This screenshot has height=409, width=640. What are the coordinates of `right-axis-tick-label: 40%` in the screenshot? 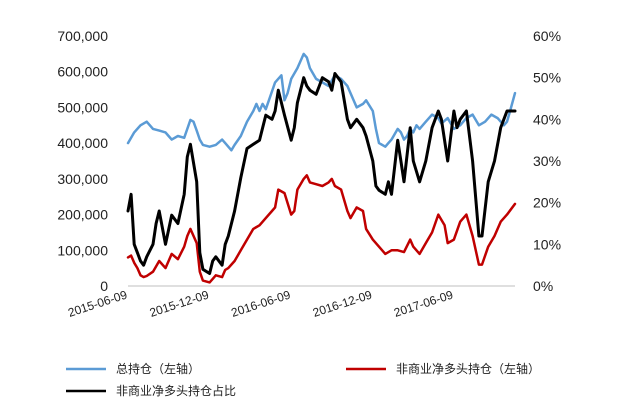 It's located at (547, 119).